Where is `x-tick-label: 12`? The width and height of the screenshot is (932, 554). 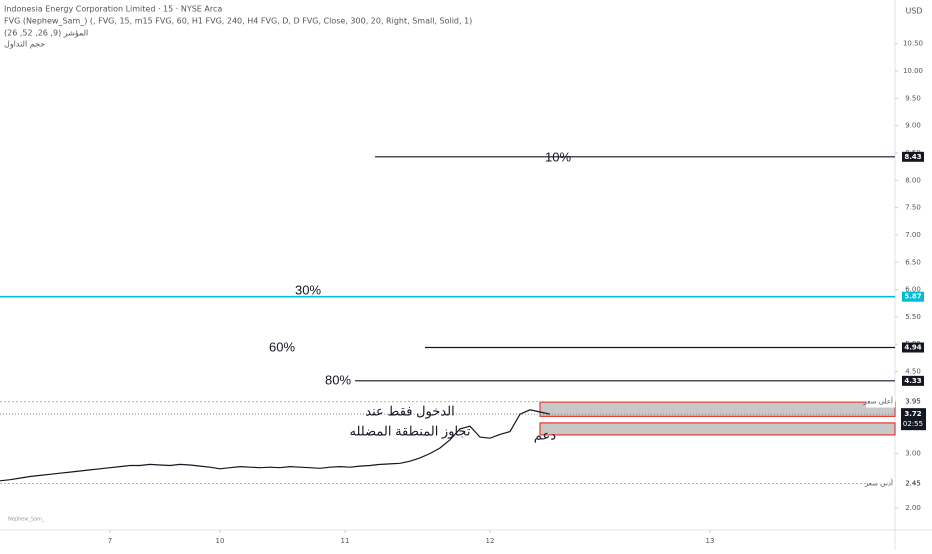 x-tick-label: 12 is located at coordinates (490, 541).